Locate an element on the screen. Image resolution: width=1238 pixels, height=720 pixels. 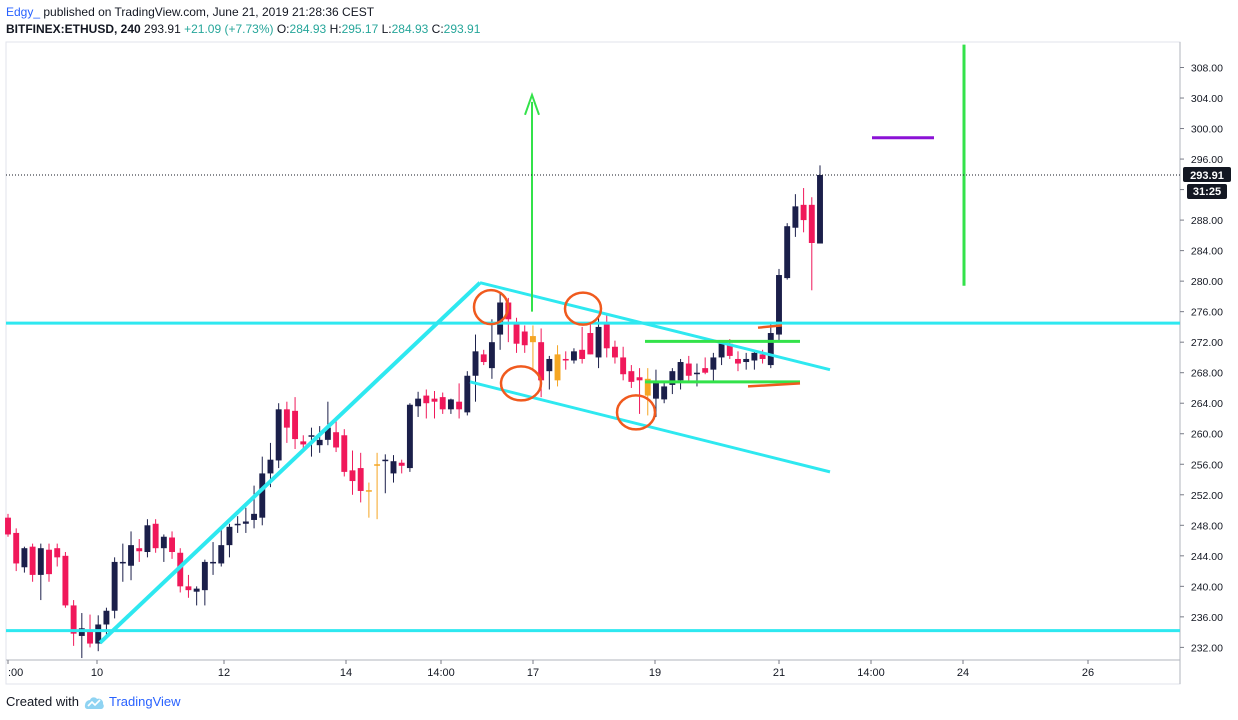
flag-upper-line is located at coordinates (655, 326).